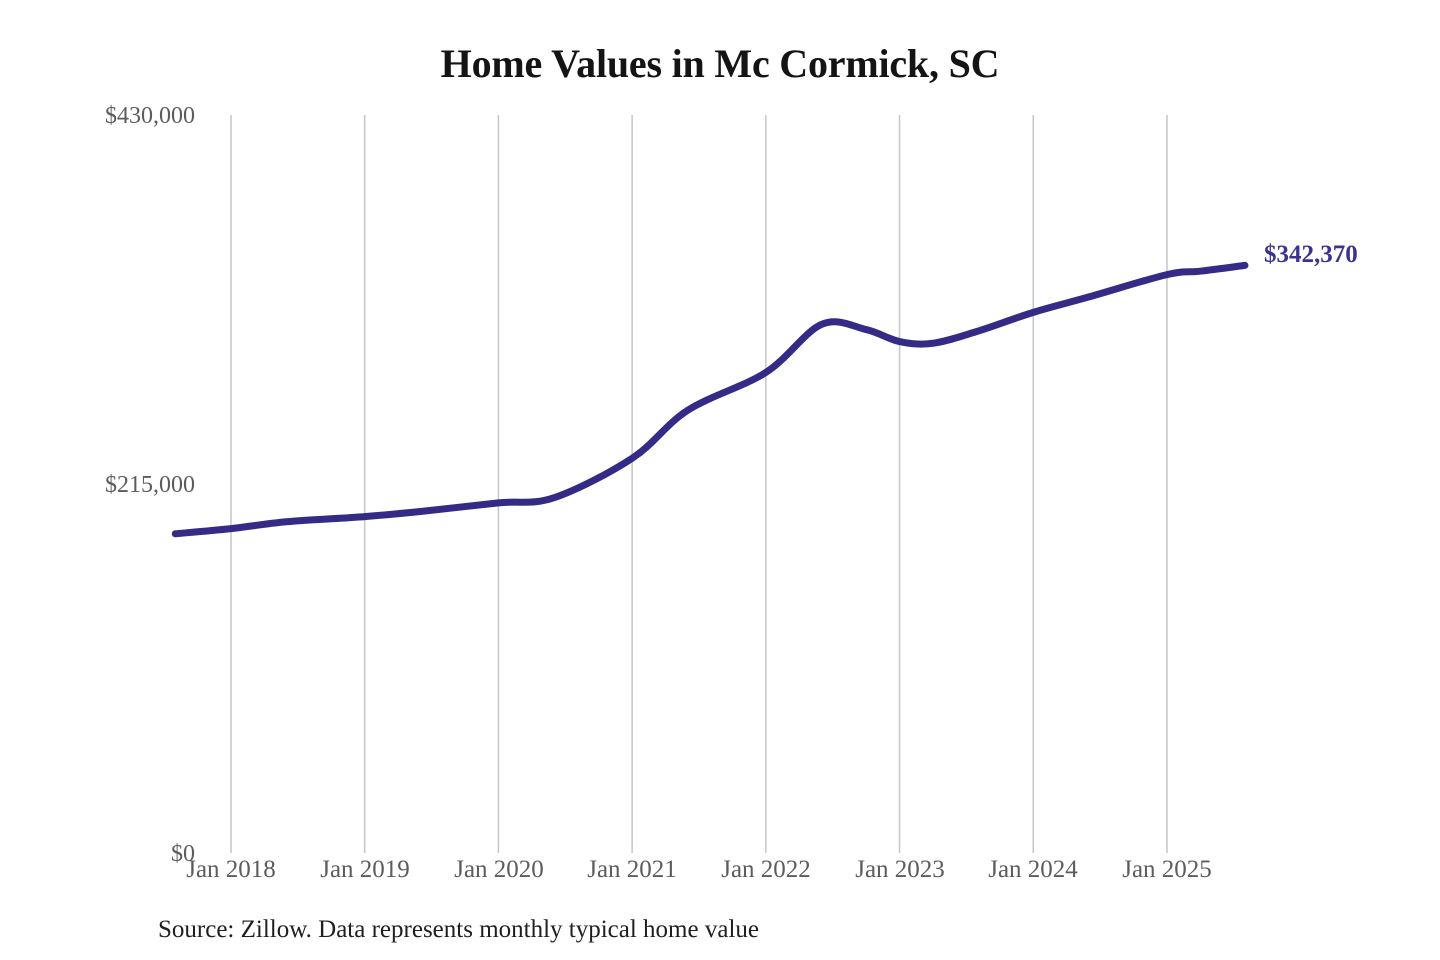 The height and width of the screenshot is (960, 1440). Describe the element at coordinates (365, 869) in the screenshot. I see `x-axis-tick-label-jan-2019: Jan 2019` at that location.